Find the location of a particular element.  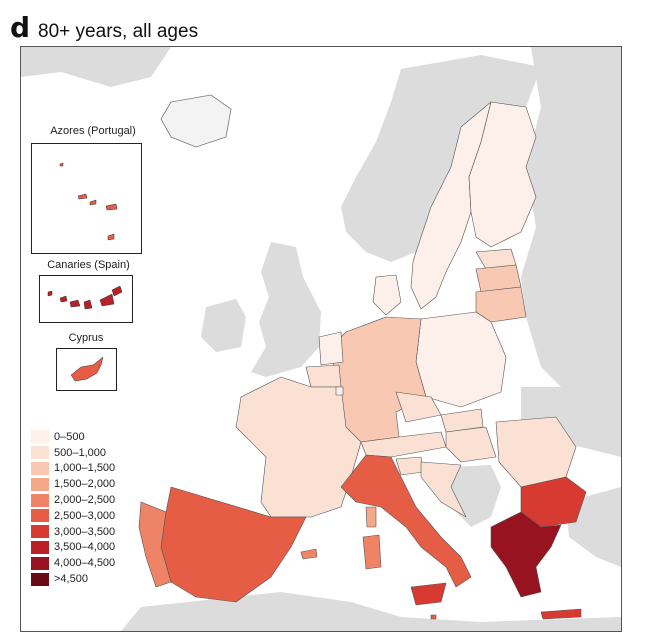

legend-label: 0–500 is located at coordinates (69, 436).